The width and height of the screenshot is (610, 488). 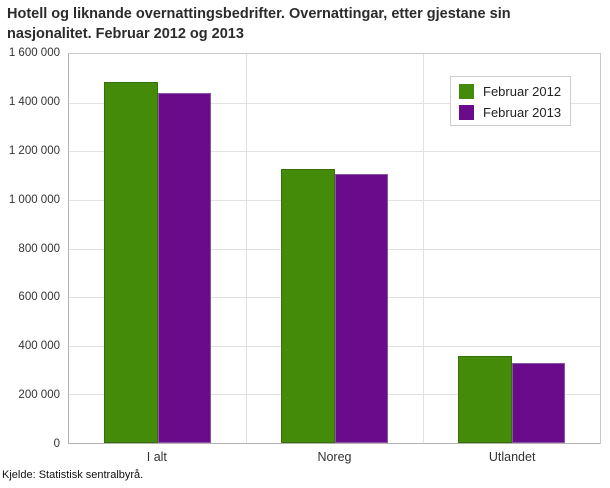 I want to click on bar-februar-2013-i-alt, so click(x=184, y=268).